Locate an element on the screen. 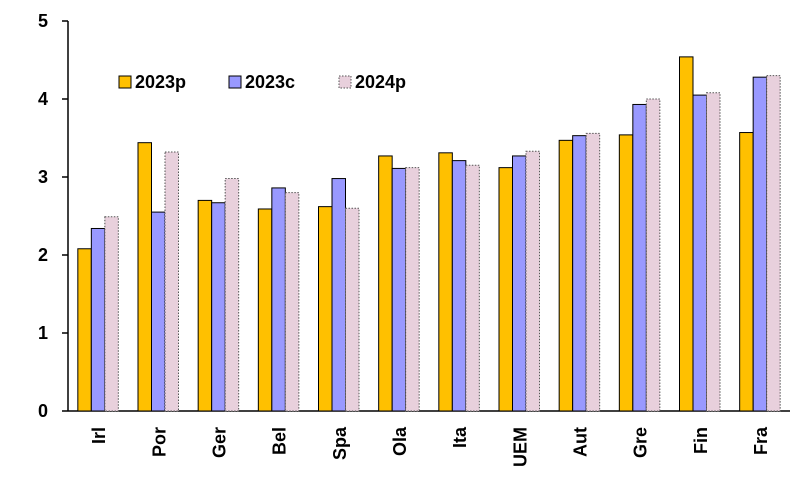 Image resolution: width=798 pixels, height=486 pixels. bar-2023p-UEM is located at coordinates (505, 289).